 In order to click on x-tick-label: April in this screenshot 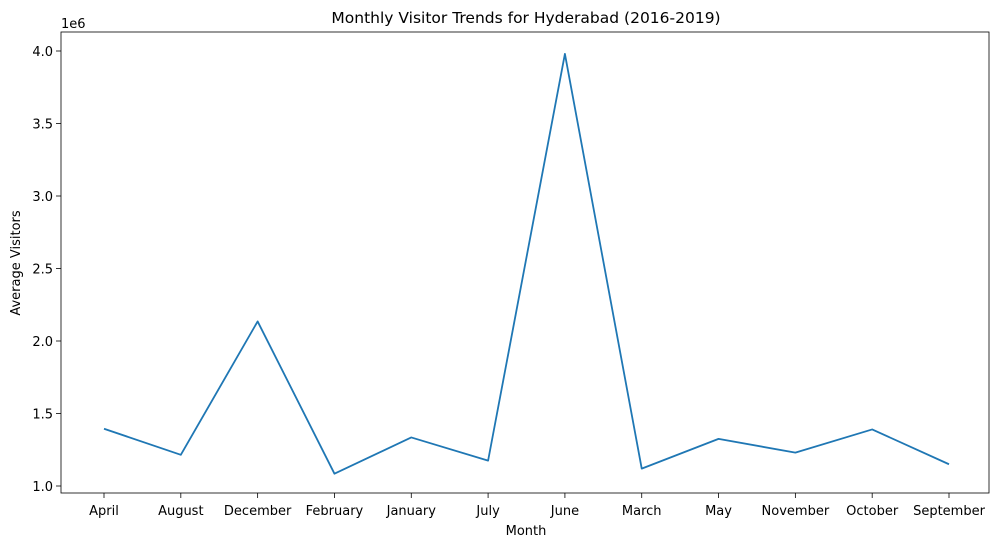, I will do `click(104, 511)`.